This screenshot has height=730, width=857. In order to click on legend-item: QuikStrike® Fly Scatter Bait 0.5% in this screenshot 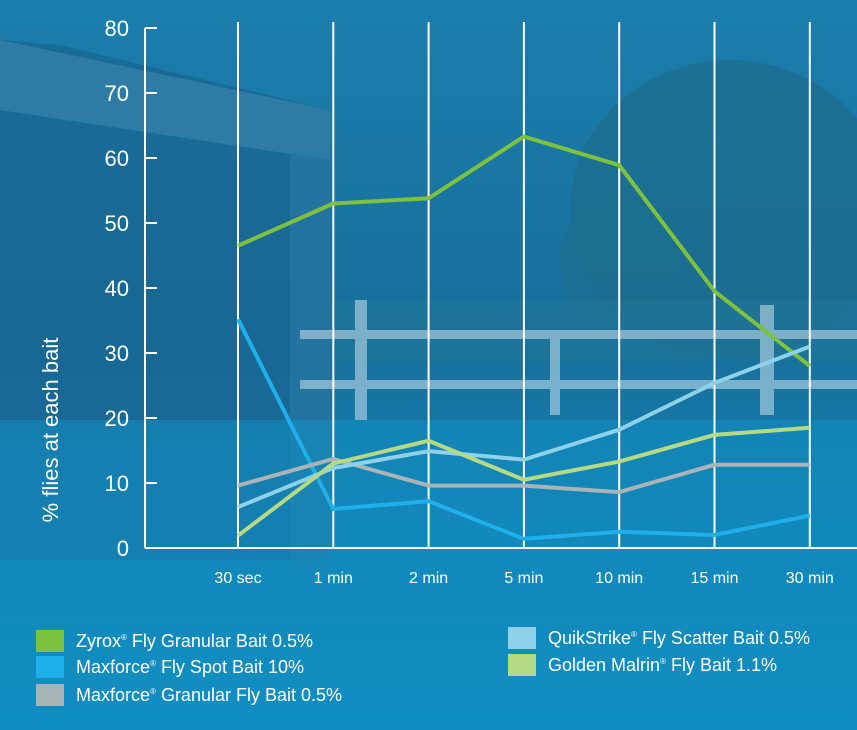, I will do `click(659, 638)`.